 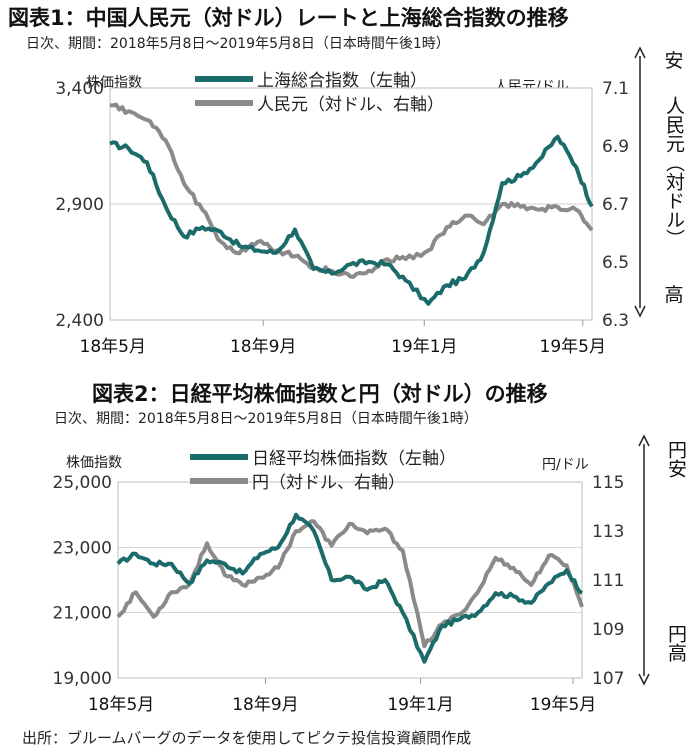 I want to click on chart2-x-tick-label: 19年5月, so click(x=563, y=705).